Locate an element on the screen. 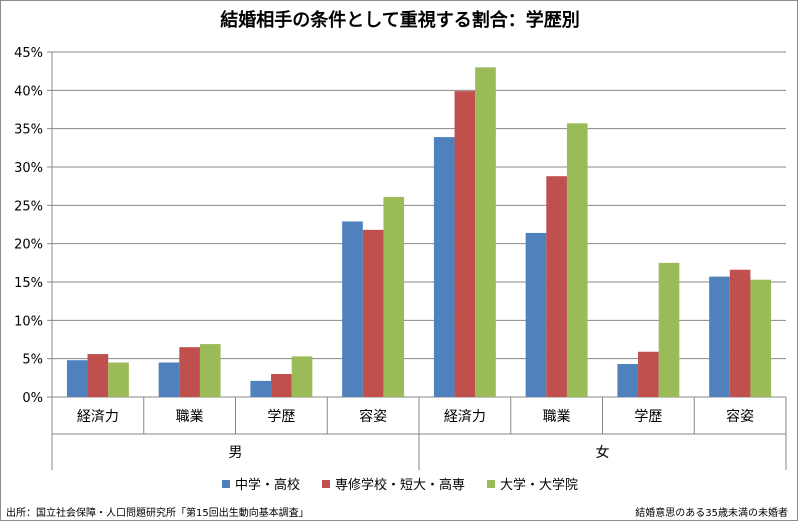  group-label: 男 is located at coordinates (236, 453).